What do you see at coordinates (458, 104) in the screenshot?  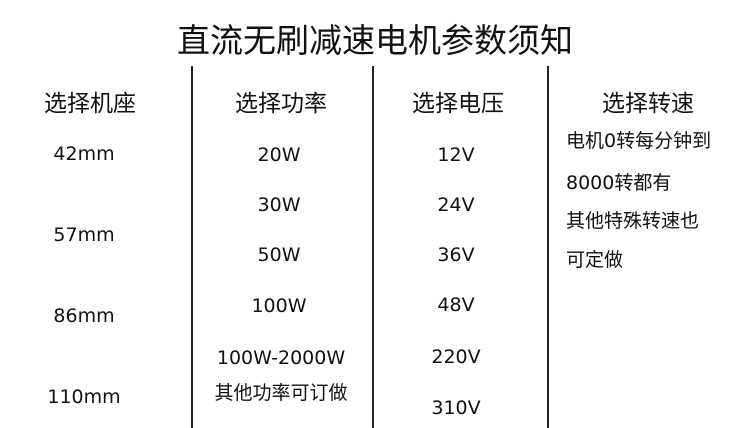 I see `header-voltage: 选择电压` at bounding box center [458, 104].